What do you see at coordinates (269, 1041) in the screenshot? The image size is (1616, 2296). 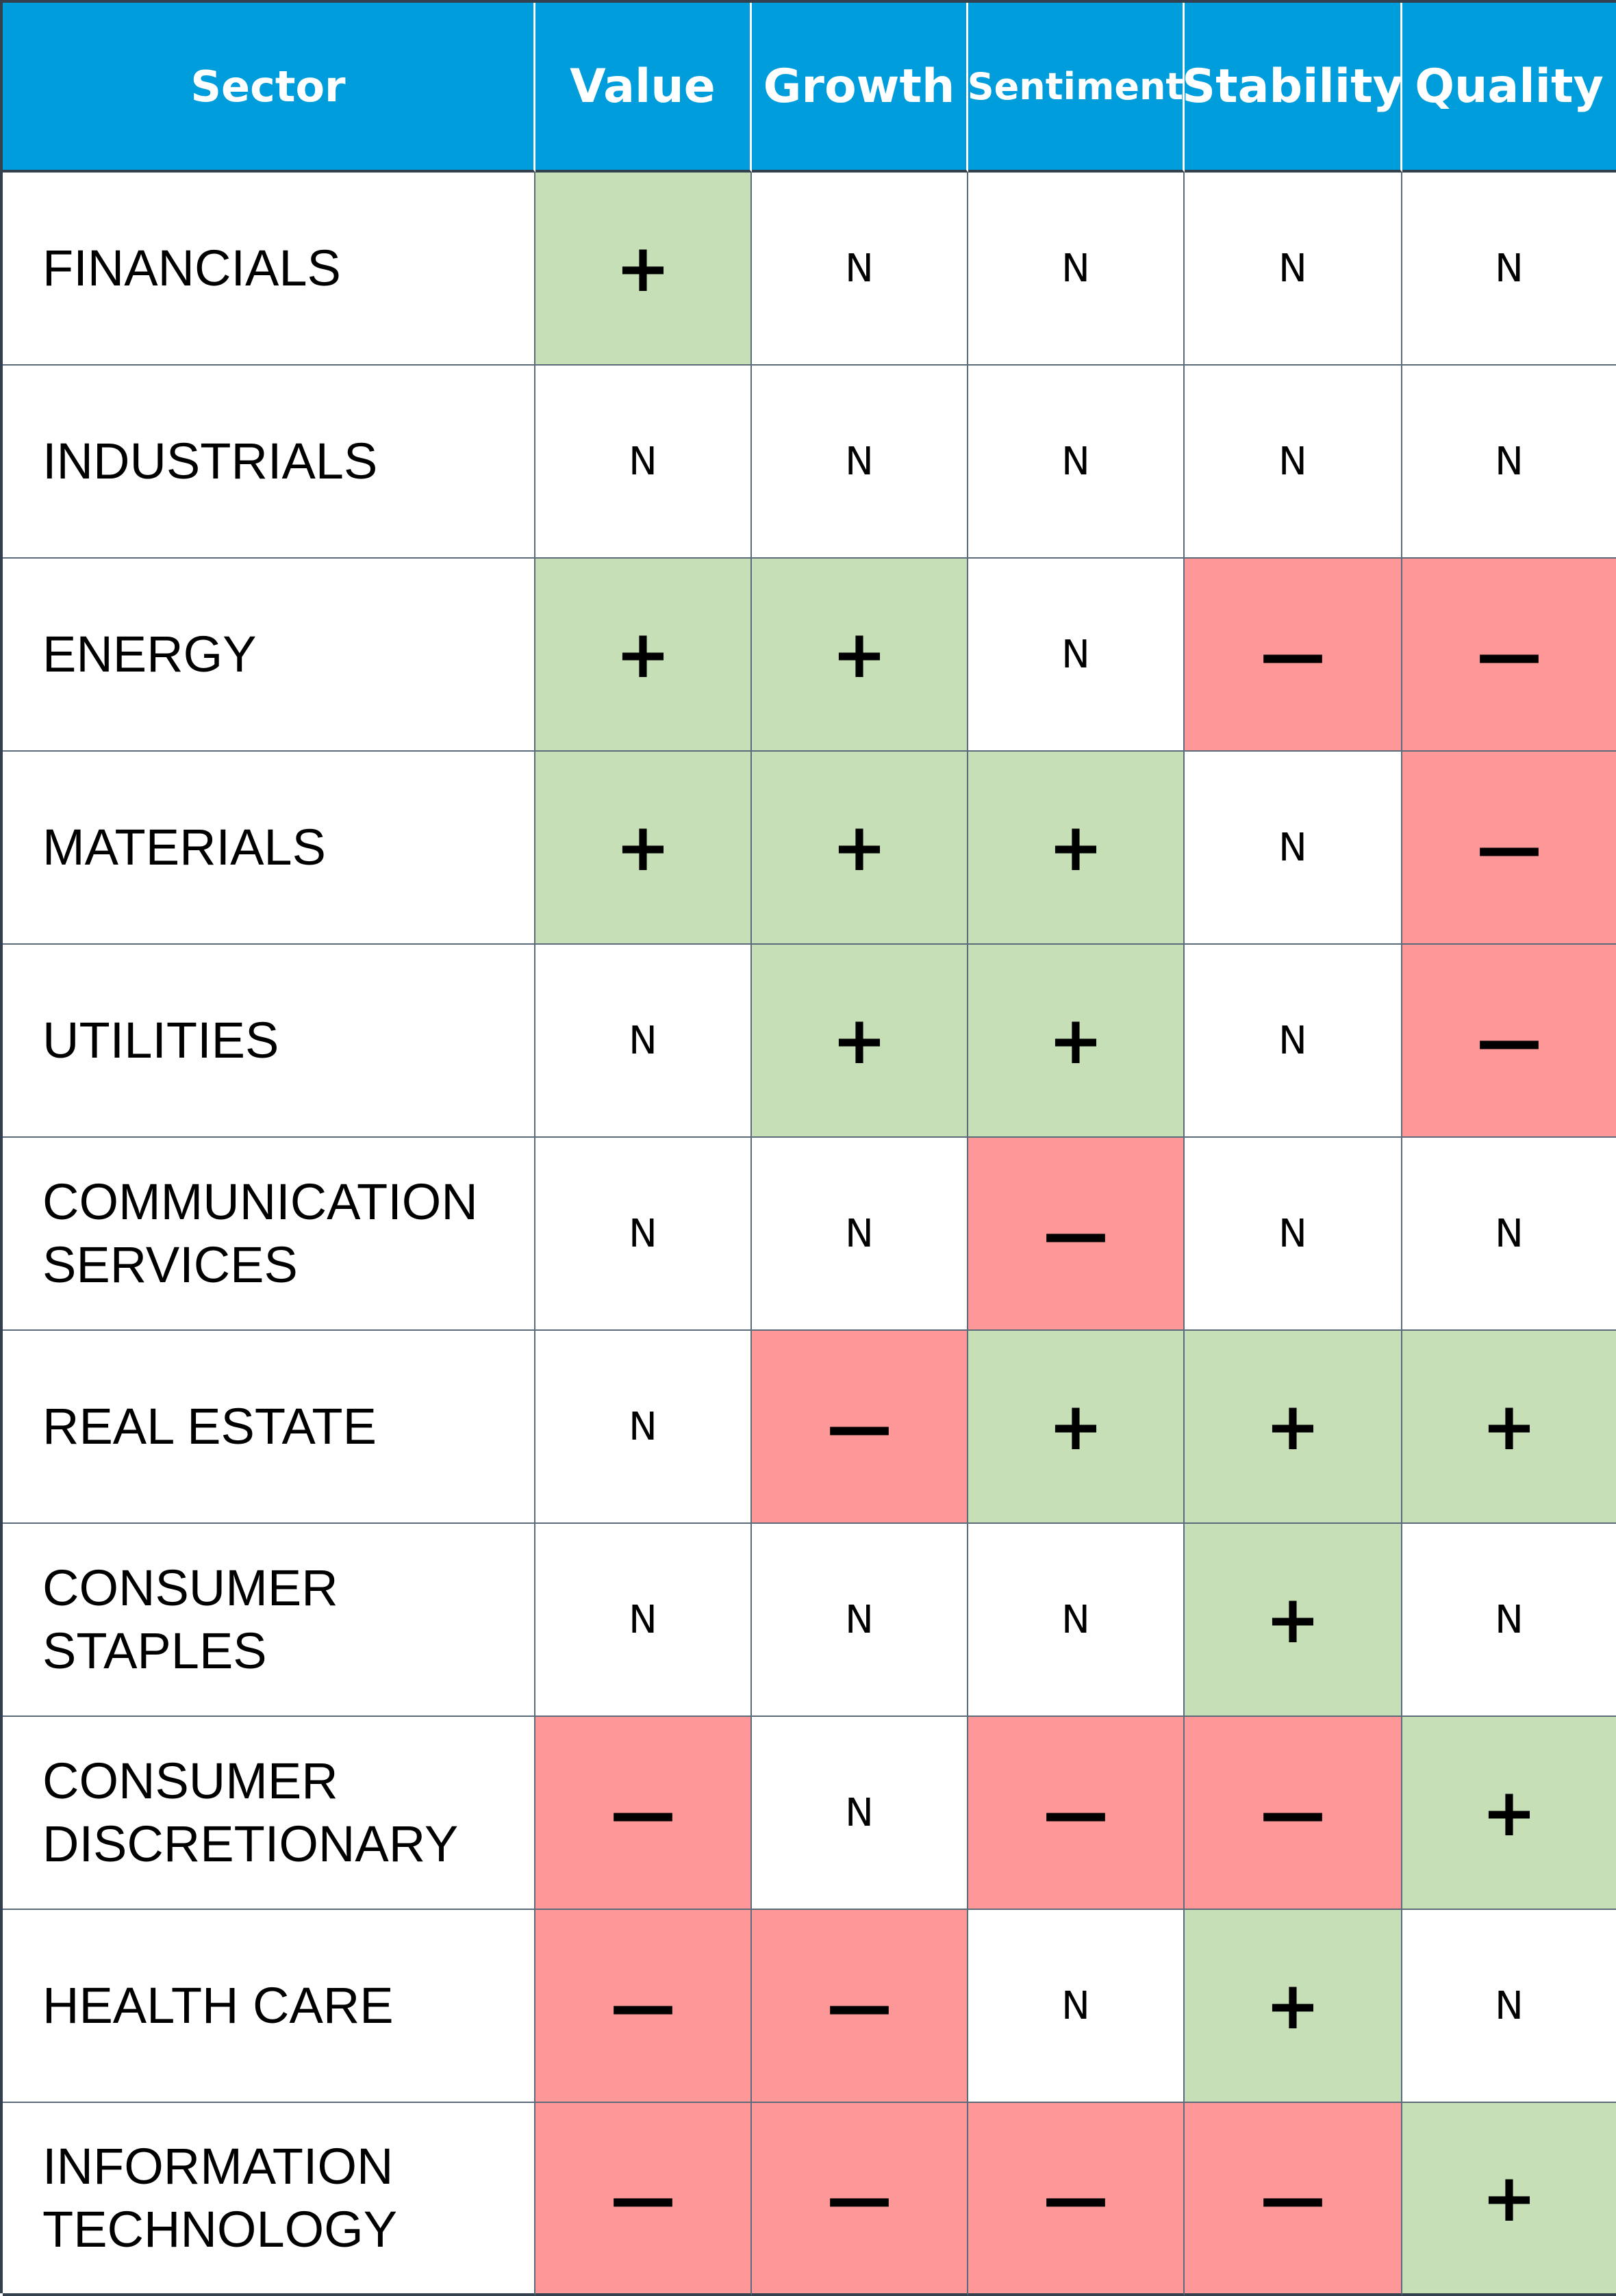 I see `sector-label: UTILITIES` at bounding box center [269, 1041].